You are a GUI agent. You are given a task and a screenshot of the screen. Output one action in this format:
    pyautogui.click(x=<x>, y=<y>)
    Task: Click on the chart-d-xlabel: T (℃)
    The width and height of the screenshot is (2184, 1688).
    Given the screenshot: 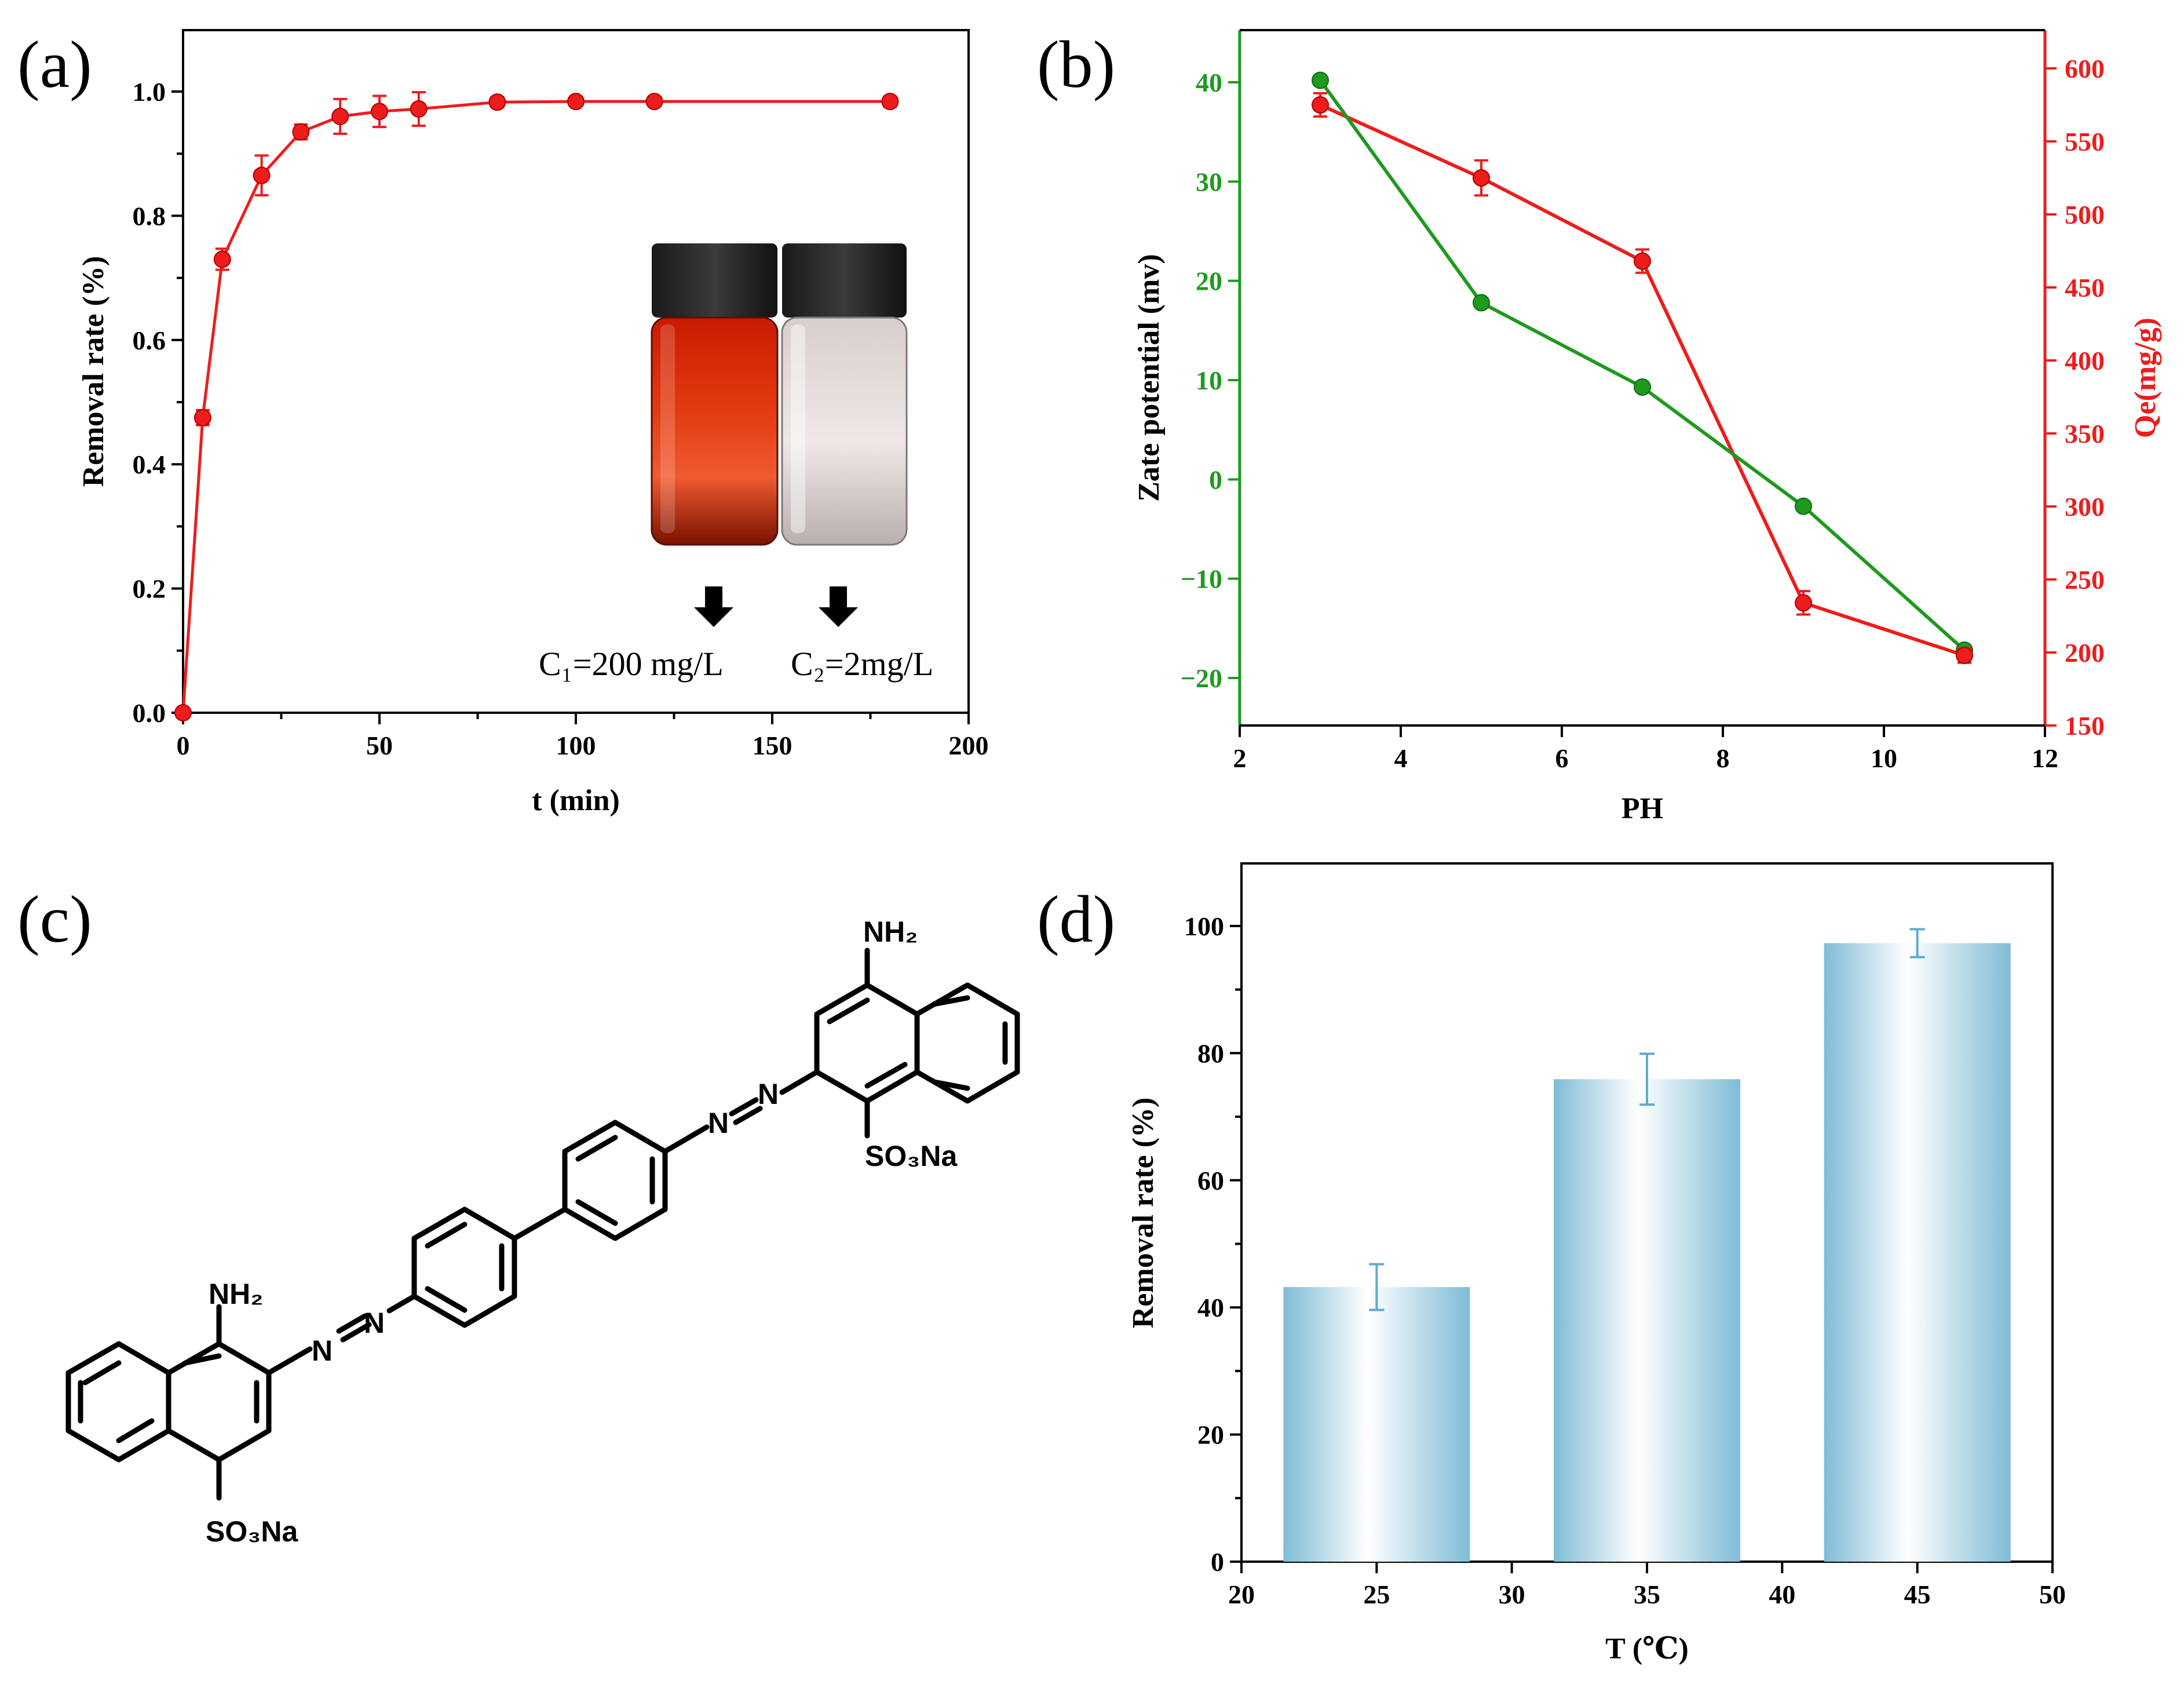 What is the action you would take?
    pyautogui.click(x=1647, y=1649)
    